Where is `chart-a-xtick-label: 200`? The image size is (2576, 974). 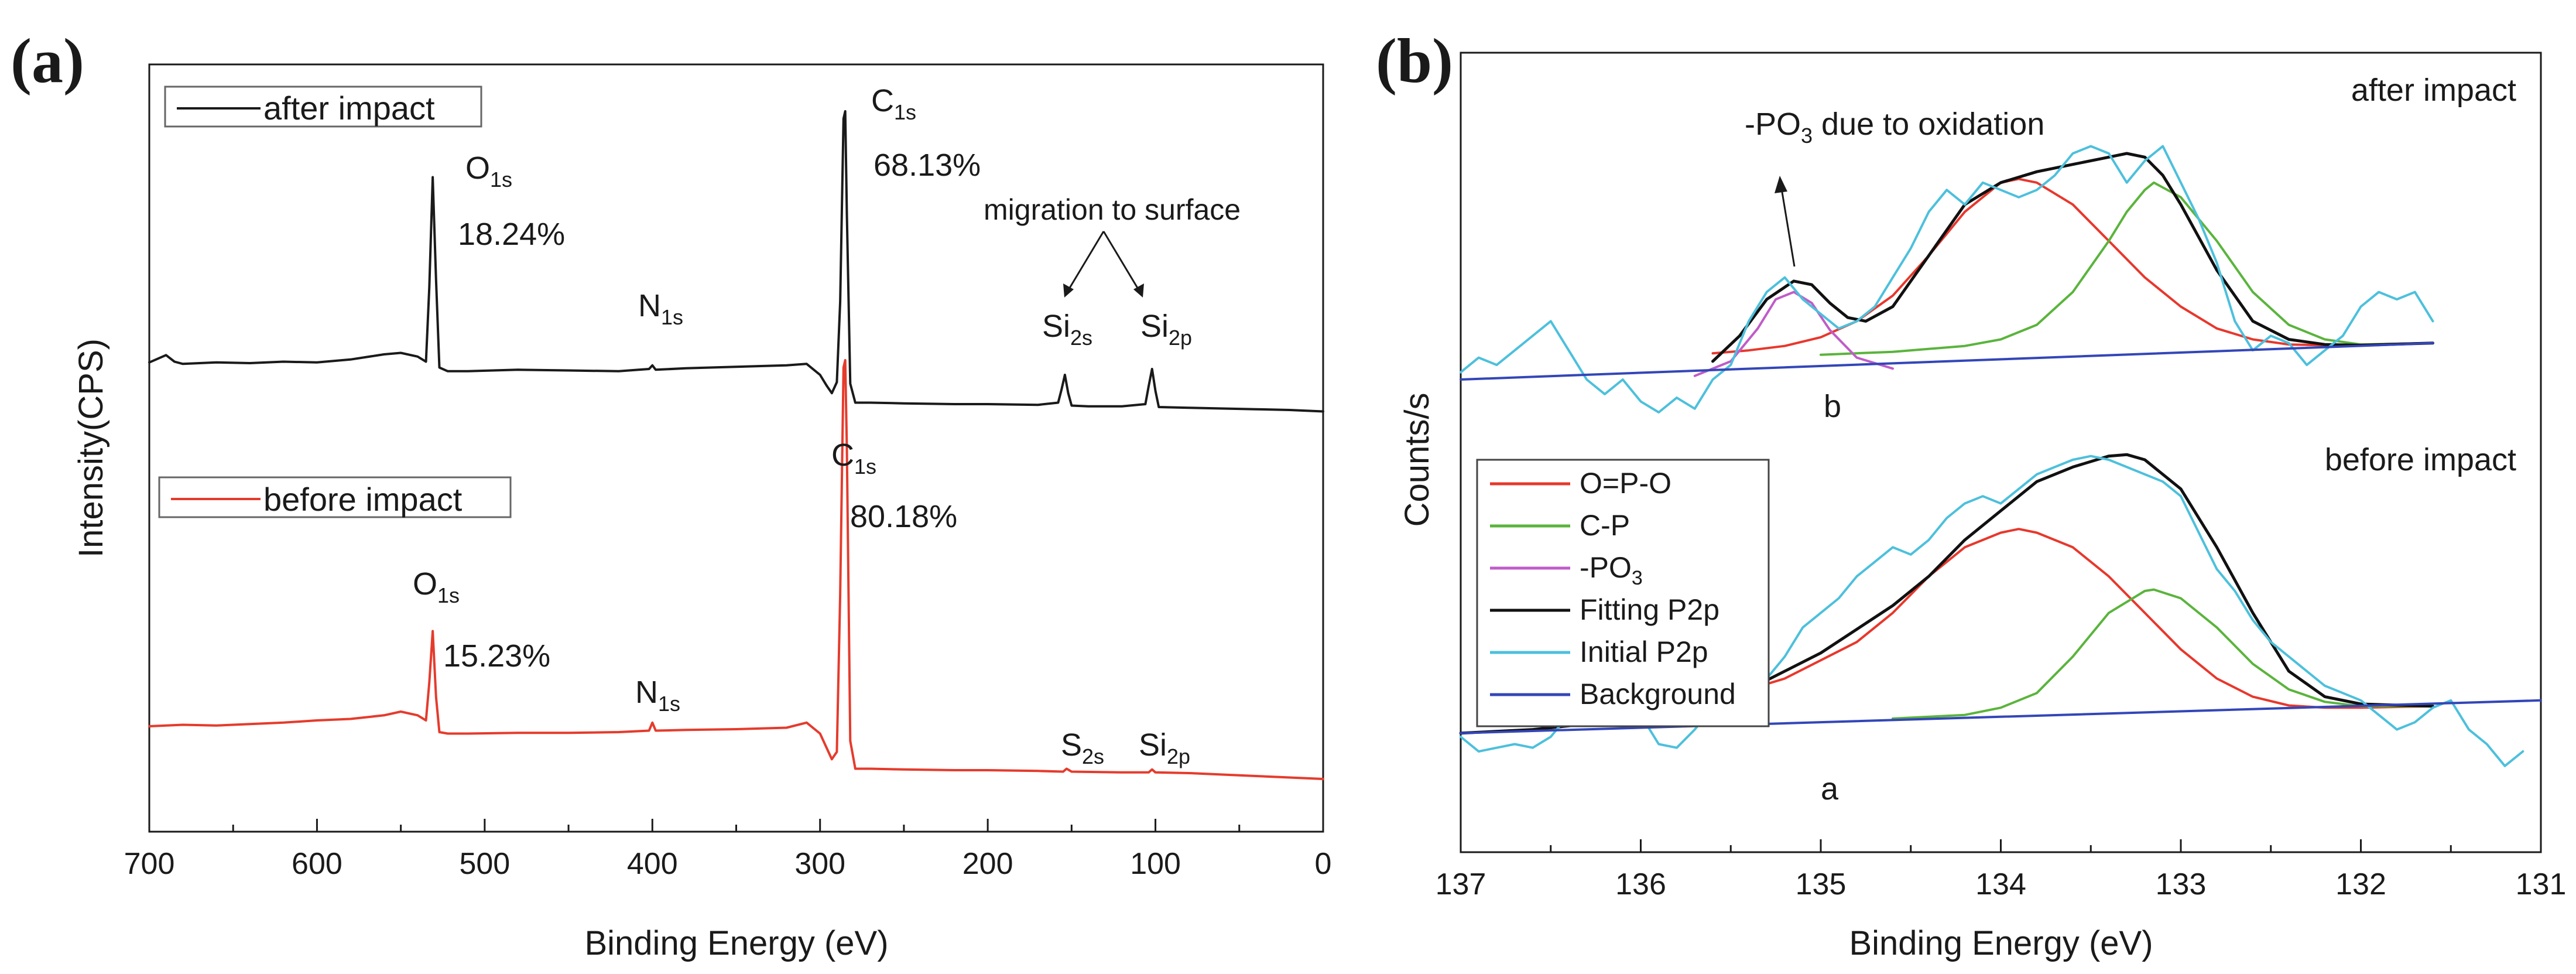
chart-a-xtick-label: 200 is located at coordinates (988, 864).